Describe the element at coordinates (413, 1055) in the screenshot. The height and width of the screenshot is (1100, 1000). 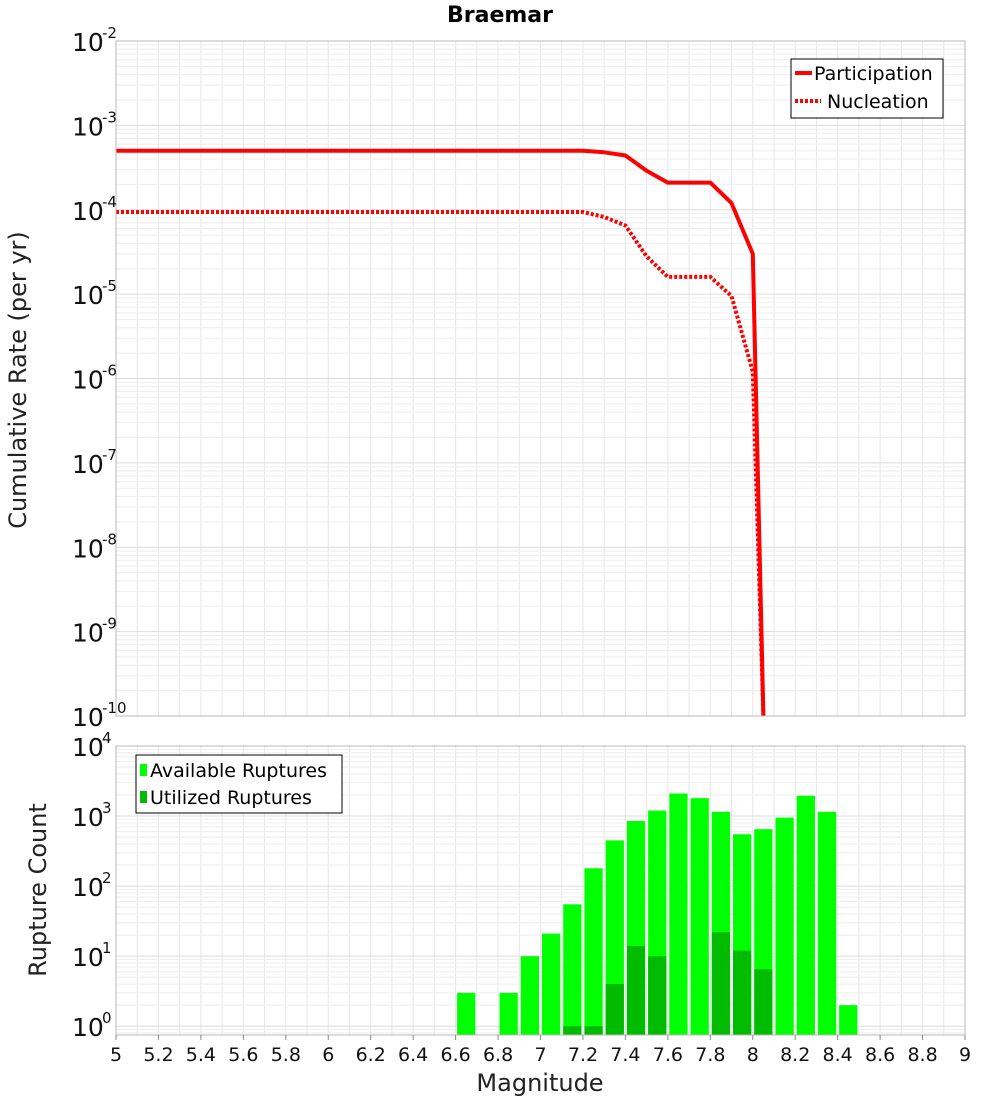
I see `x-tick-label: 6.4` at that location.